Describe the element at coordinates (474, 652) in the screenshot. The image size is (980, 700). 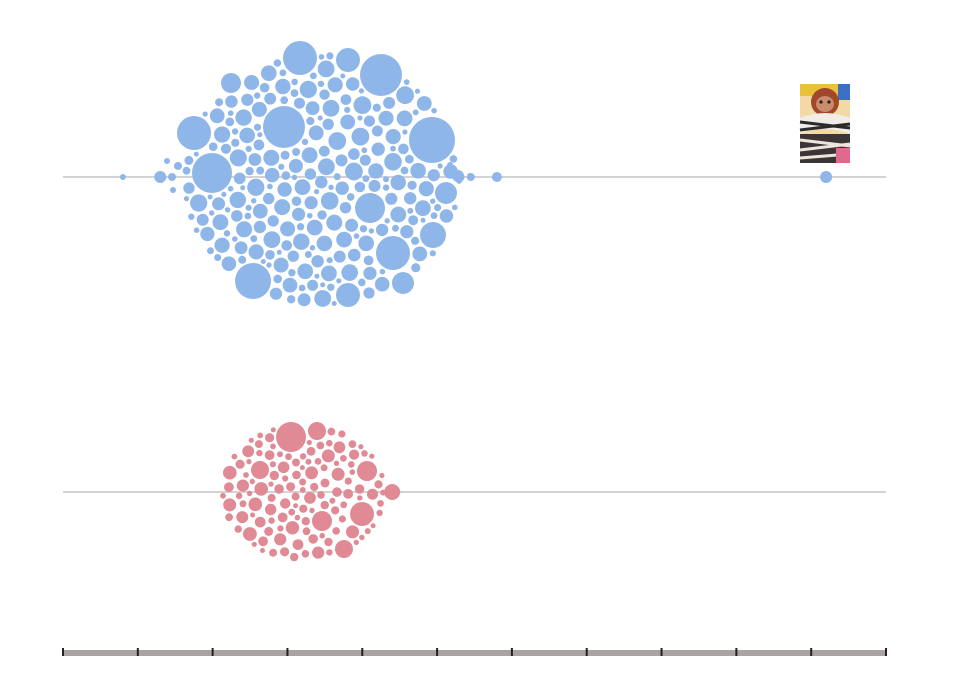
I see `x-axis` at that location.